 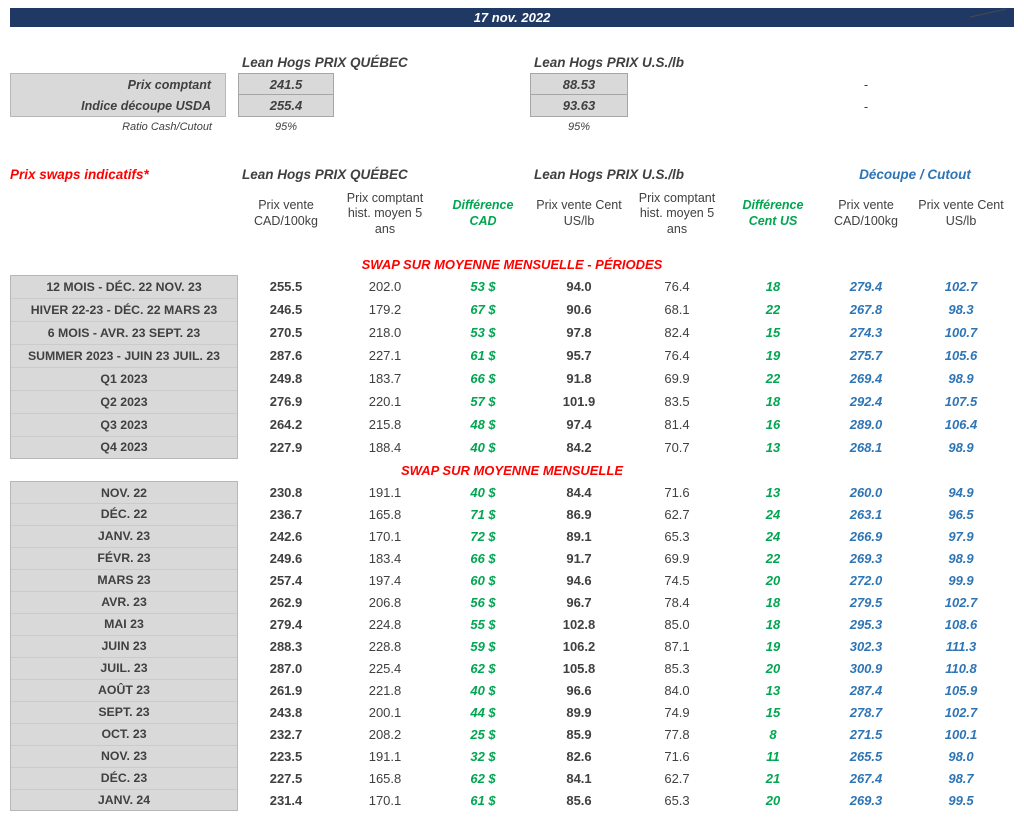 I want to click on cell-hist-us: 78.4, so click(x=677, y=602).